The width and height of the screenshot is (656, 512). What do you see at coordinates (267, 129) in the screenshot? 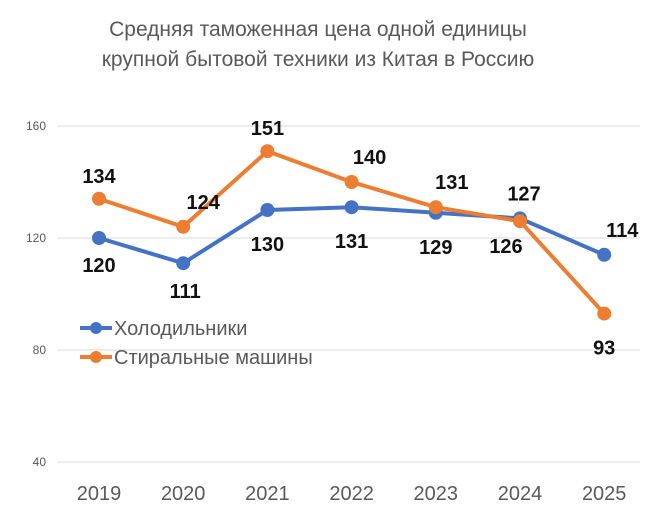
I see `data-label-washers: 151` at bounding box center [267, 129].